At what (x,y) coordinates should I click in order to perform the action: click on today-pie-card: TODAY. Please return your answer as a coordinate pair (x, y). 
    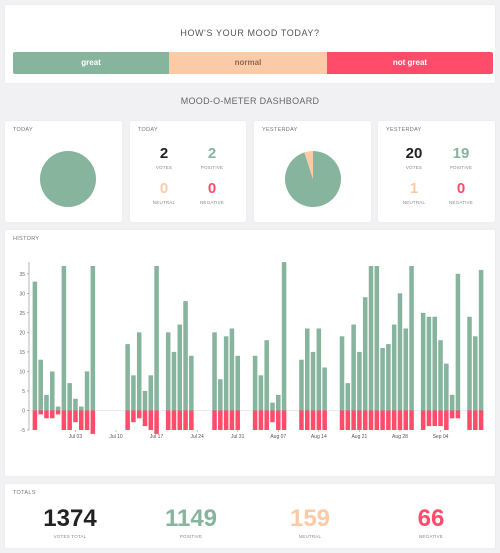
    Looking at the image, I should click on (63, 171).